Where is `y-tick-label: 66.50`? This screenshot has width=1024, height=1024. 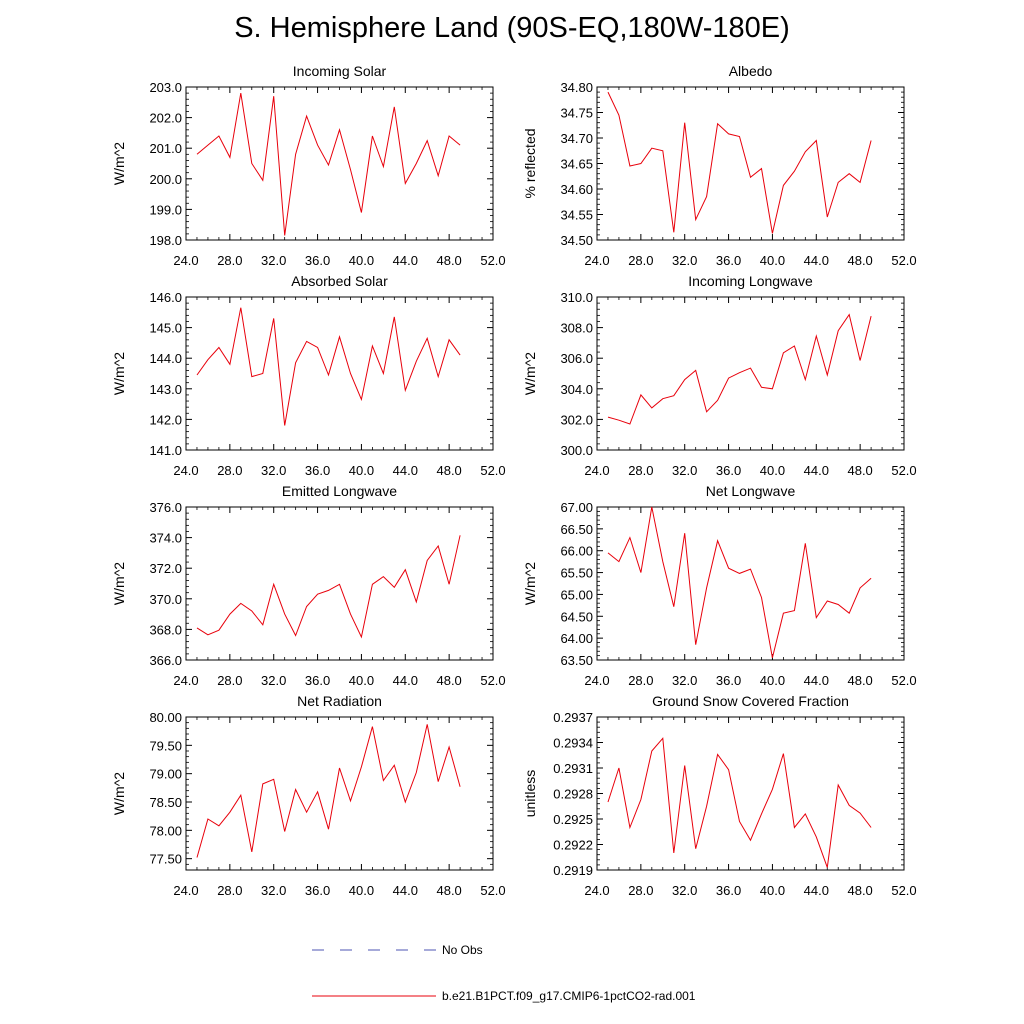
y-tick-label: 66.50 is located at coordinates (576, 529).